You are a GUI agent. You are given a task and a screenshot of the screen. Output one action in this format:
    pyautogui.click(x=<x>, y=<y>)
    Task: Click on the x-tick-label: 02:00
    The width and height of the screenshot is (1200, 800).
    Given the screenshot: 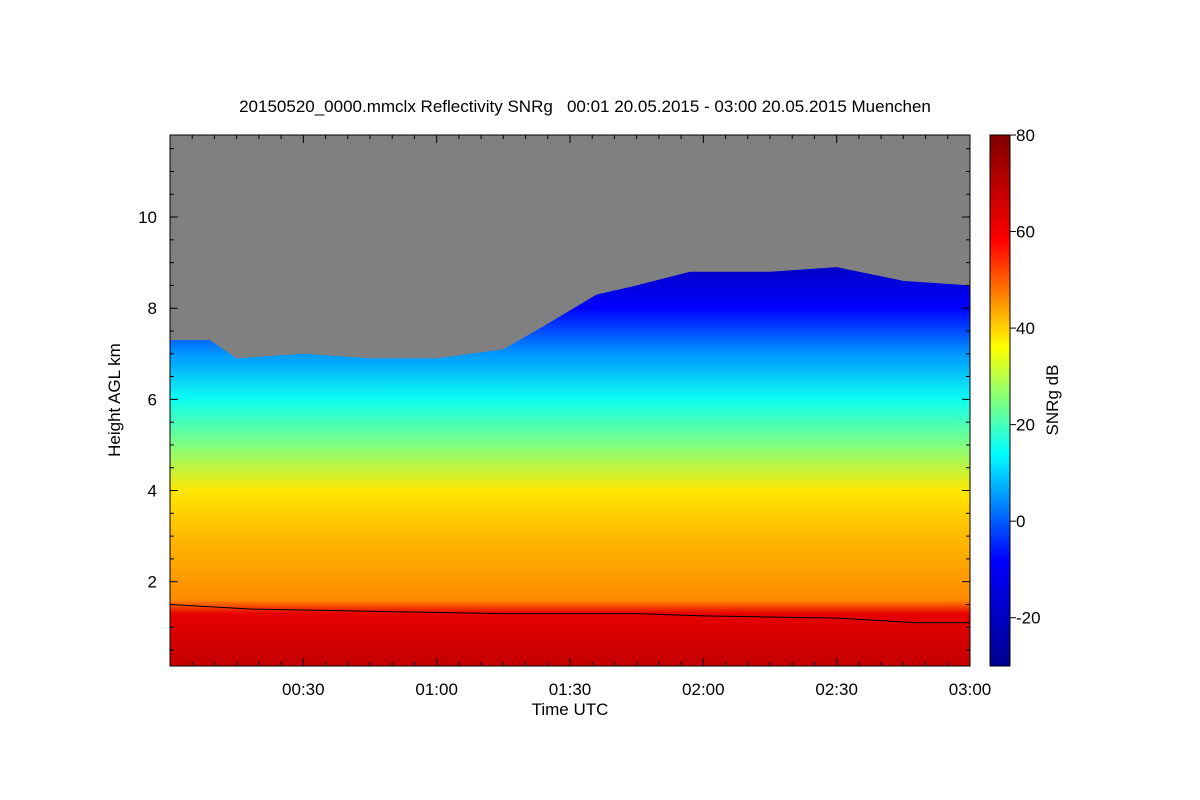 What is the action you would take?
    pyautogui.click(x=703, y=689)
    